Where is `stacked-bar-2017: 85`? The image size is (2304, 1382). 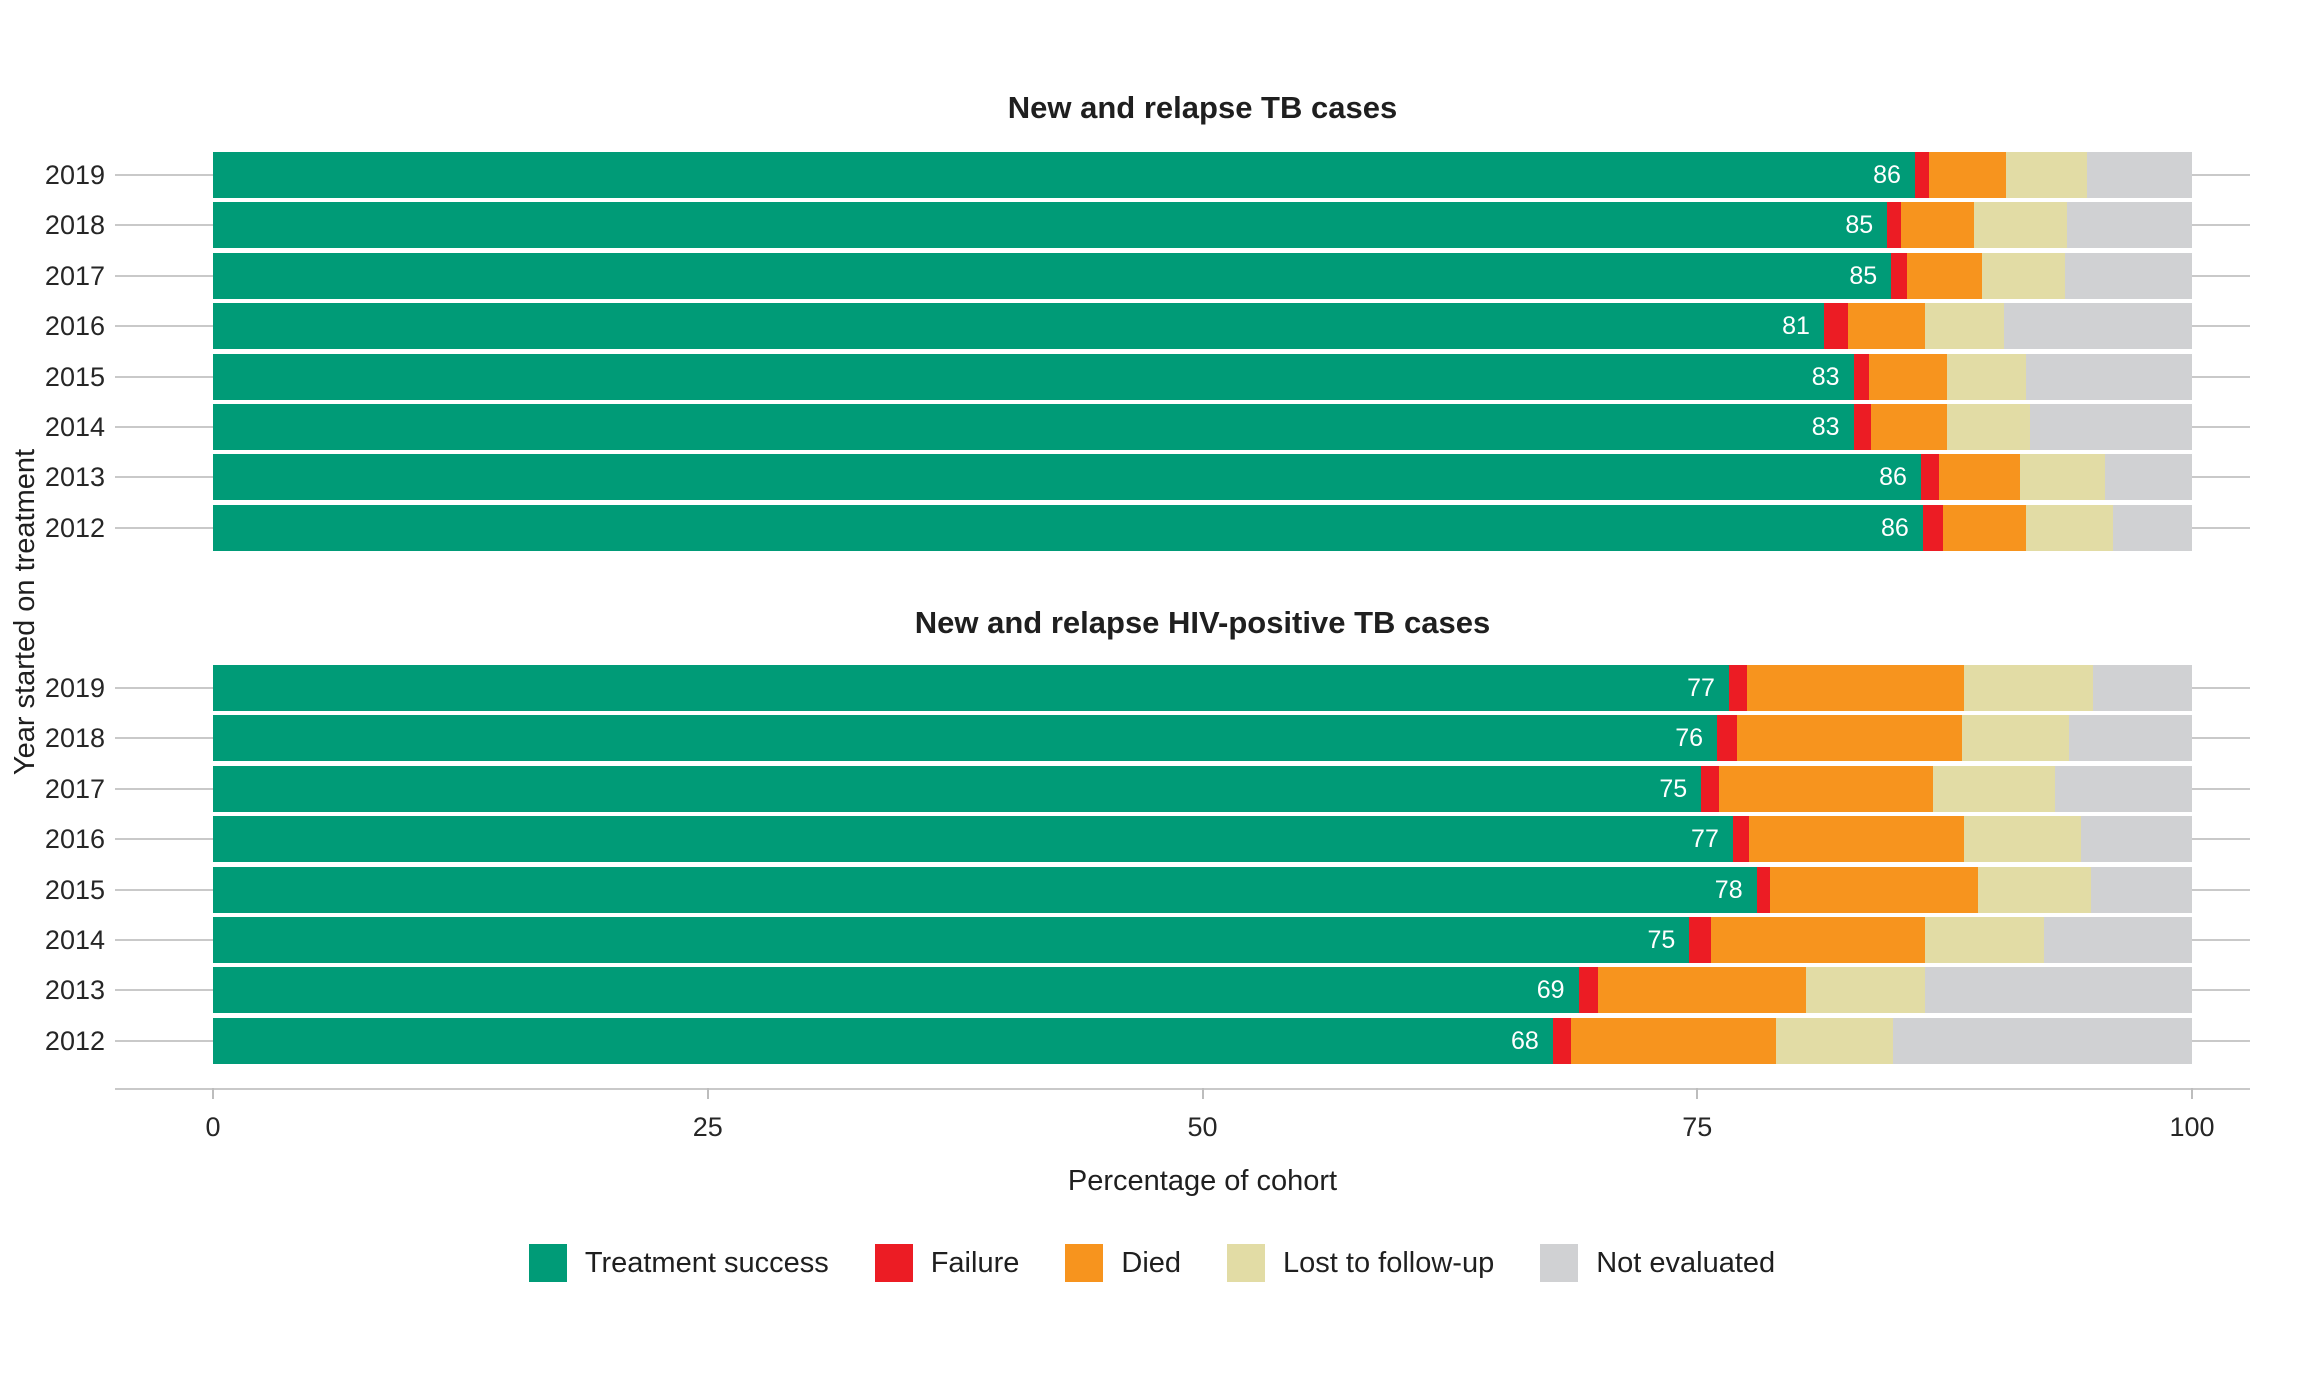
stacked-bar-2017: 85 is located at coordinates (1202, 275).